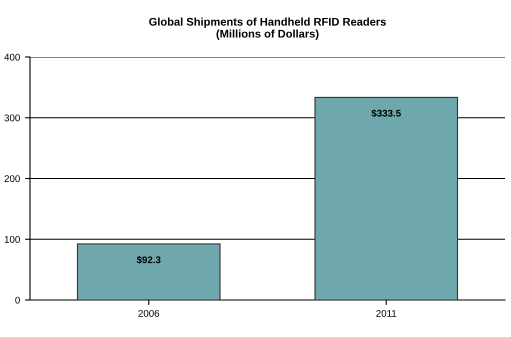 This screenshot has height=337, width=511. I want to click on data-label: $92.3, so click(148, 260).